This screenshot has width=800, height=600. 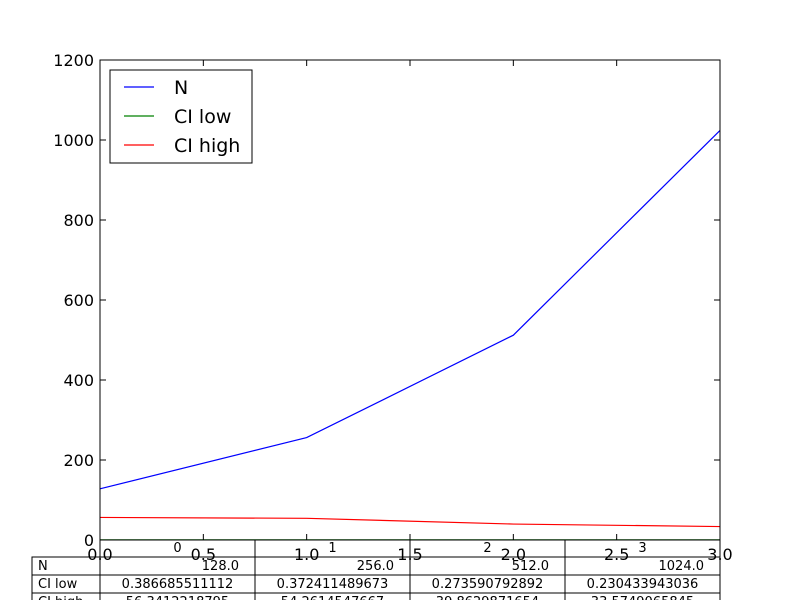 What do you see at coordinates (306, 554) in the screenshot?
I see `x-tick-label: 1.0` at bounding box center [306, 554].